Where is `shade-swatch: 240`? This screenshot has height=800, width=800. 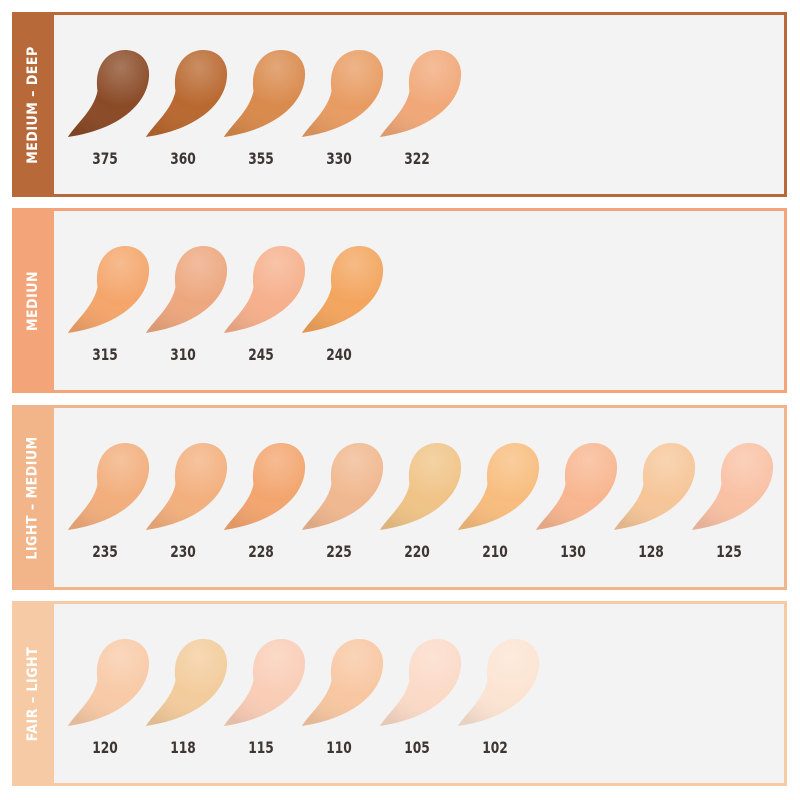 shade-swatch: 240 is located at coordinates (342, 302).